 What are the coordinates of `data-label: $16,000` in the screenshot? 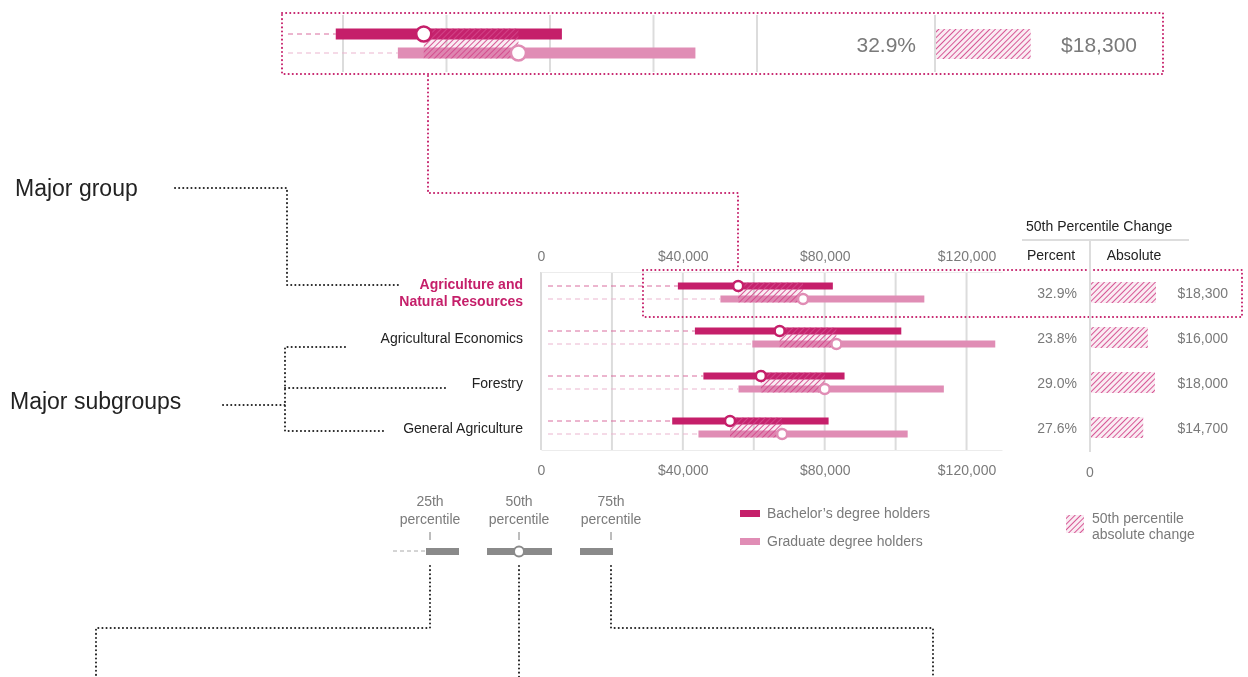 It's located at (1203, 337).